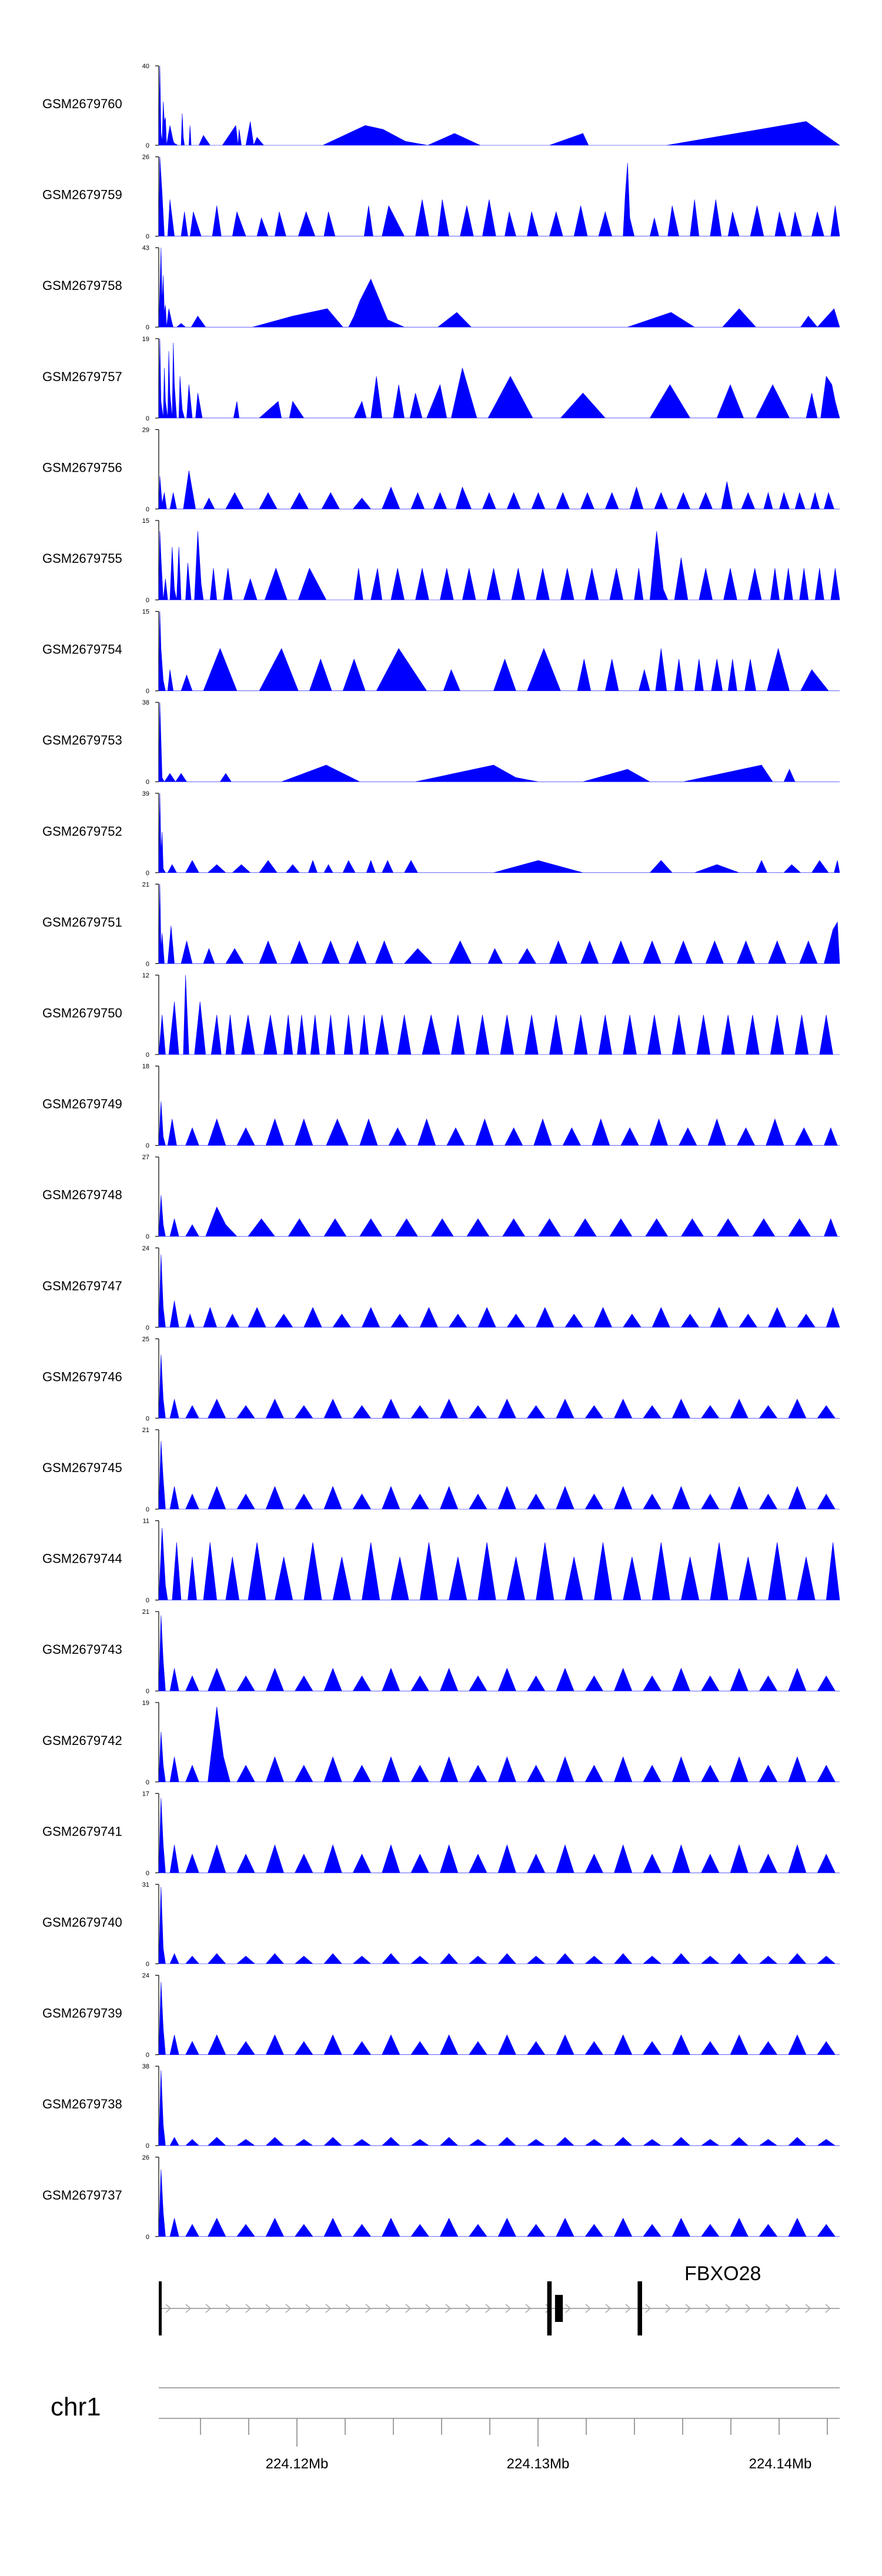  What do you see at coordinates (82, 1376) in the screenshot?
I see `track-label: GSM2679746` at bounding box center [82, 1376].